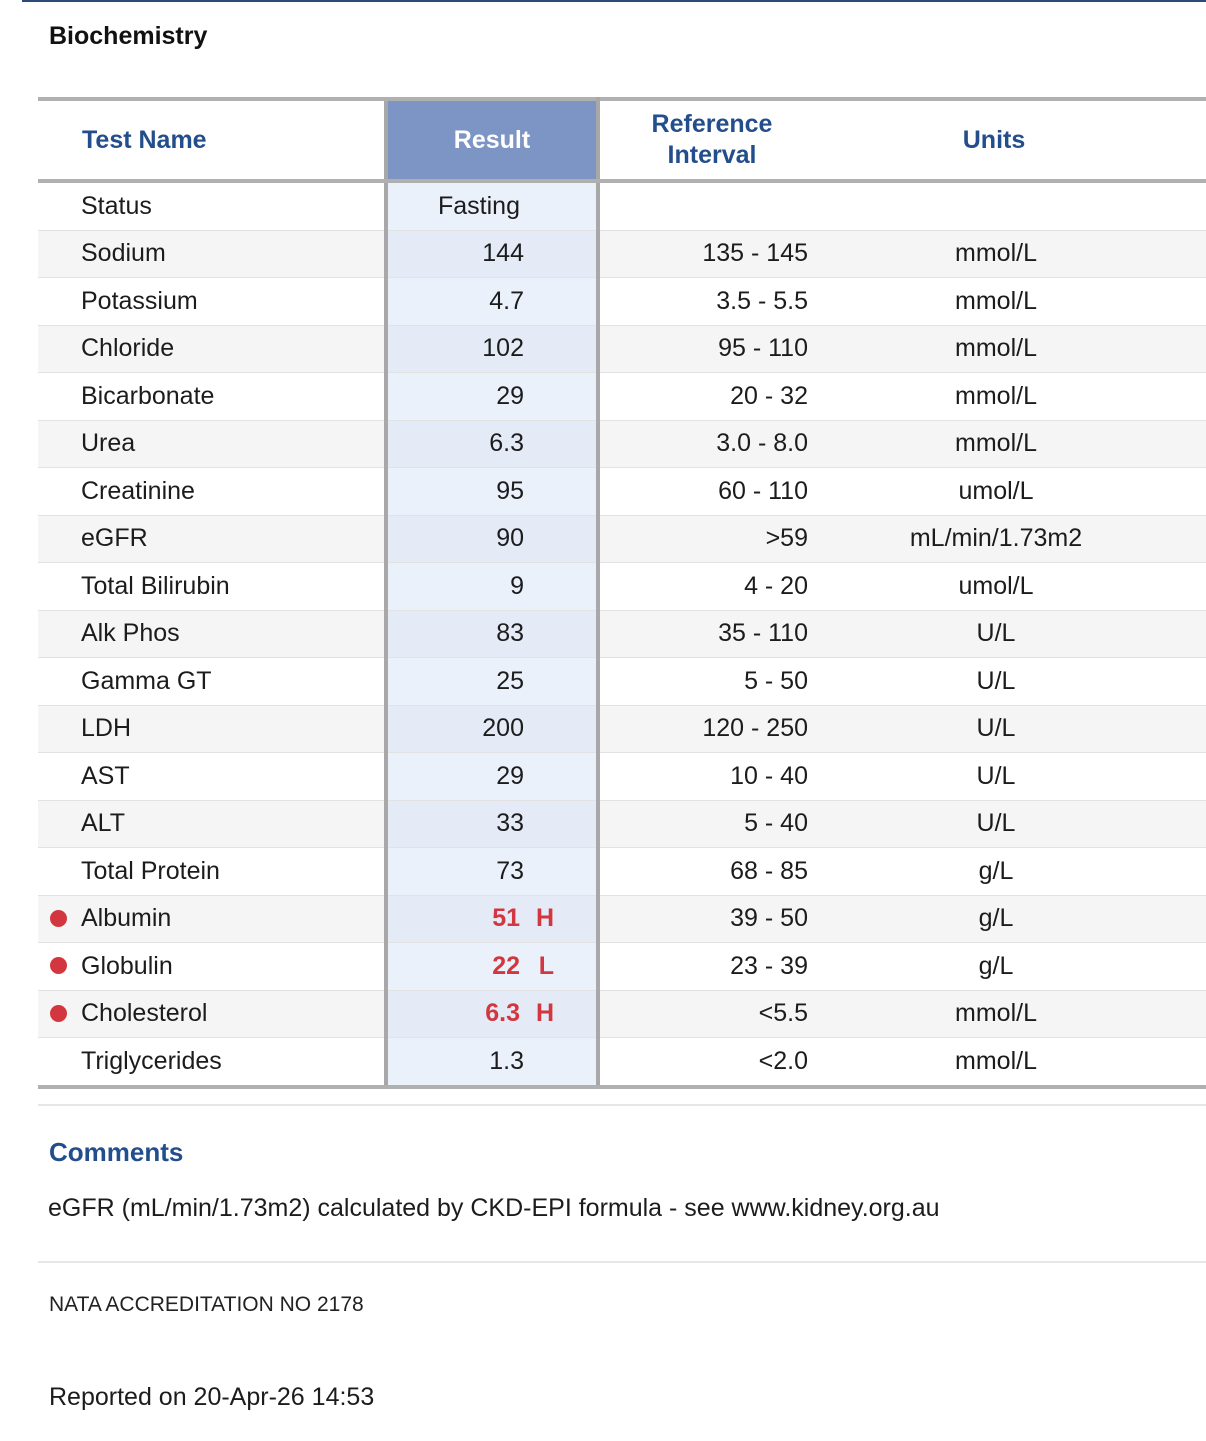 The width and height of the screenshot is (1206, 1441). What do you see at coordinates (151, 1060) in the screenshot?
I see `test-name: Triglycerides` at bounding box center [151, 1060].